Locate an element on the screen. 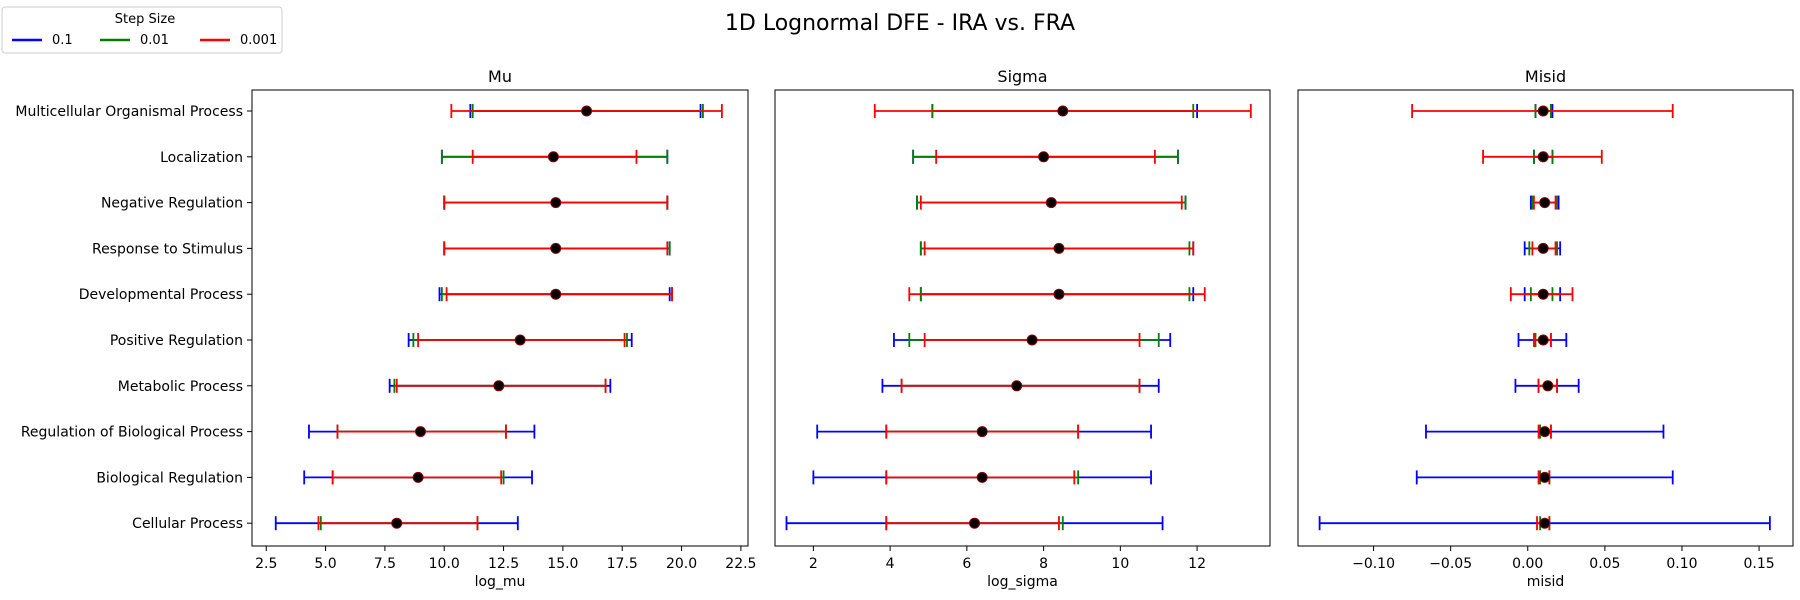  category-label: Developmental Process is located at coordinates (161, 295).